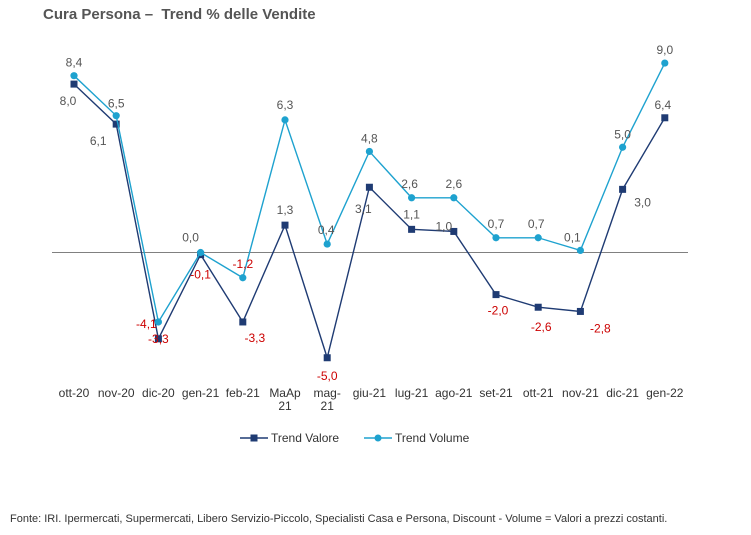  Describe the element at coordinates (179, 14) in the screenshot. I see `chart-title: Cura Persona – Trend % delle Vendite` at that location.